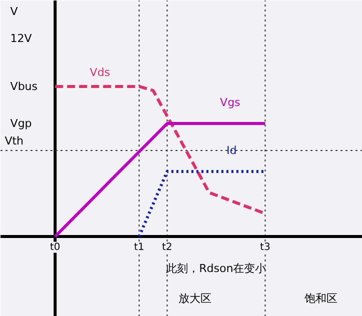 Image resolution: width=362 pixels, height=316 pixels. What do you see at coordinates (55, 247) in the screenshot?
I see `x-tick-label: t0` at bounding box center [55, 247].